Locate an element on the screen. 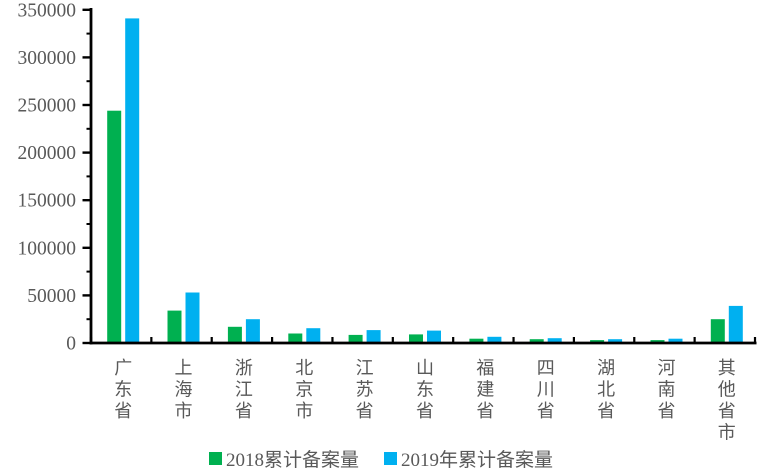  x-category-label-char: 福 is located at coordinates (485, 368).